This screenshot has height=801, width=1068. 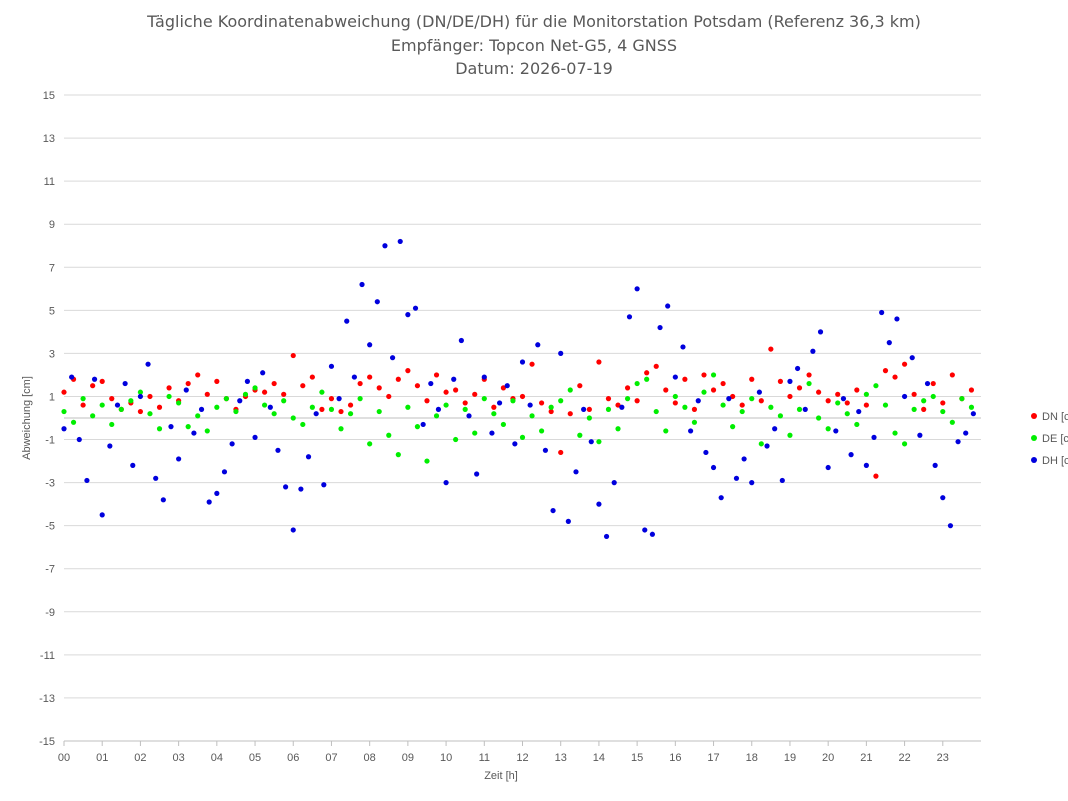 I want to click on x-tick-label: 05, so click(x=255, y=758).